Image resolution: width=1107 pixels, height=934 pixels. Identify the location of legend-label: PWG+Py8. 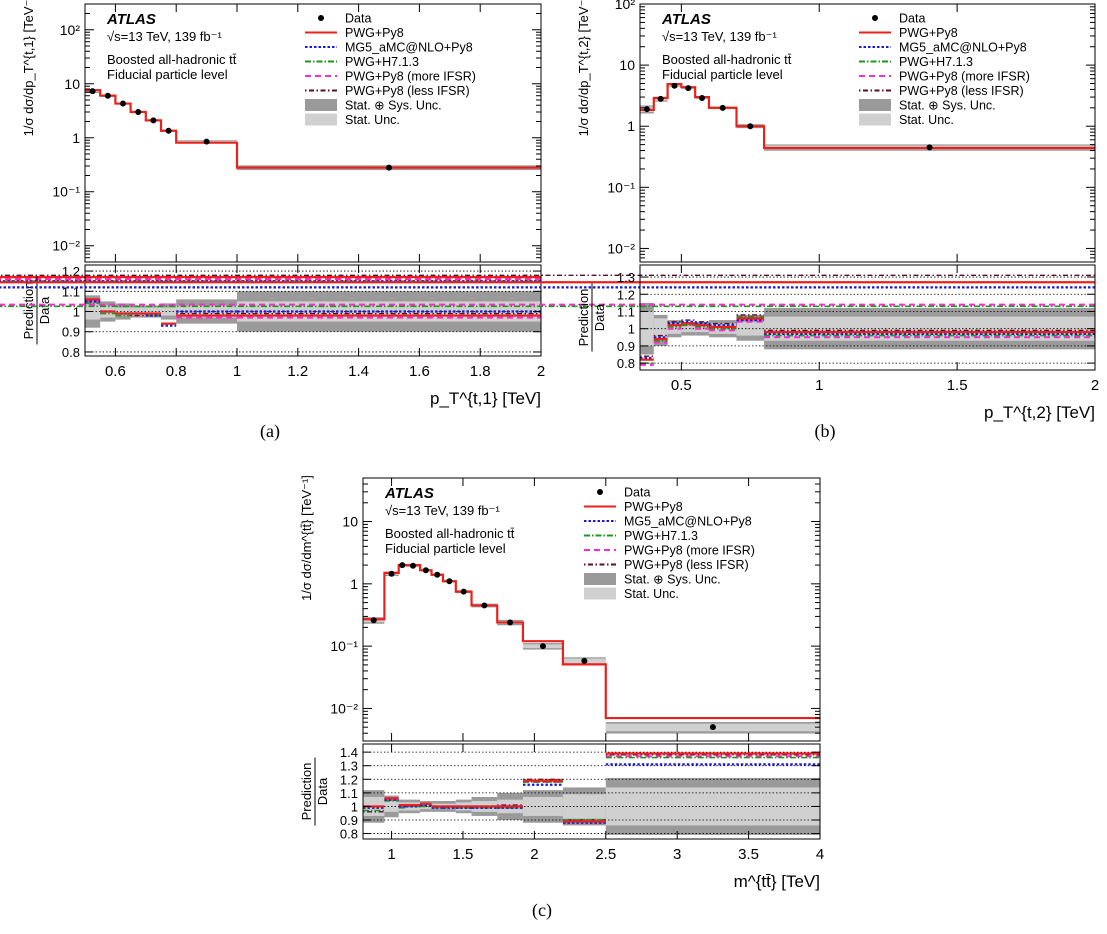
(928, 33).